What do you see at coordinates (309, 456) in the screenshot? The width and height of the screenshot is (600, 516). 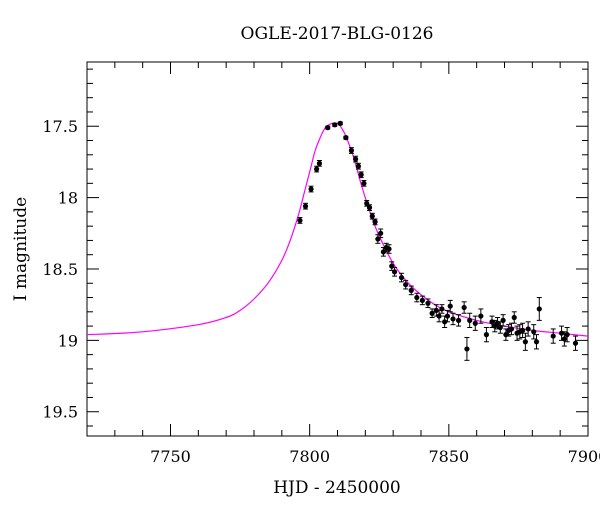 I see `x-tick-label: 7800` at bounding box center [309, 456].